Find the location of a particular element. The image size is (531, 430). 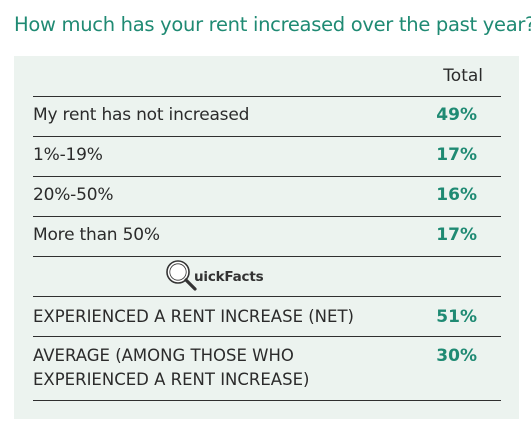

row-value: 30% is located at coordinates (456, 356).